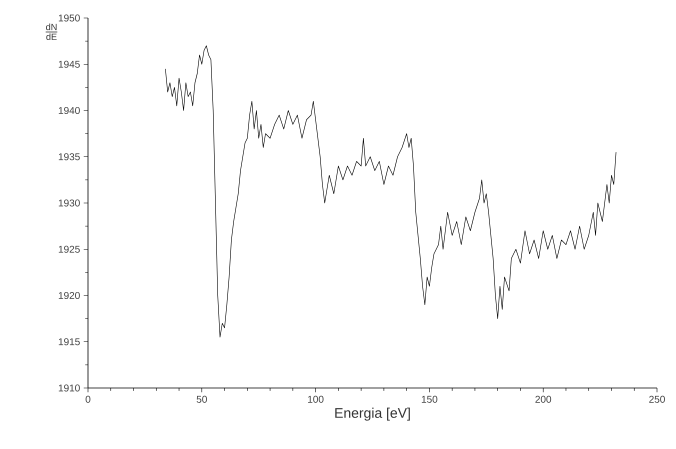 The image size is (676, 449). Describe the element at coordinates (657, 399) in the screenshot. I see `x-tick-label: 250` at that location.